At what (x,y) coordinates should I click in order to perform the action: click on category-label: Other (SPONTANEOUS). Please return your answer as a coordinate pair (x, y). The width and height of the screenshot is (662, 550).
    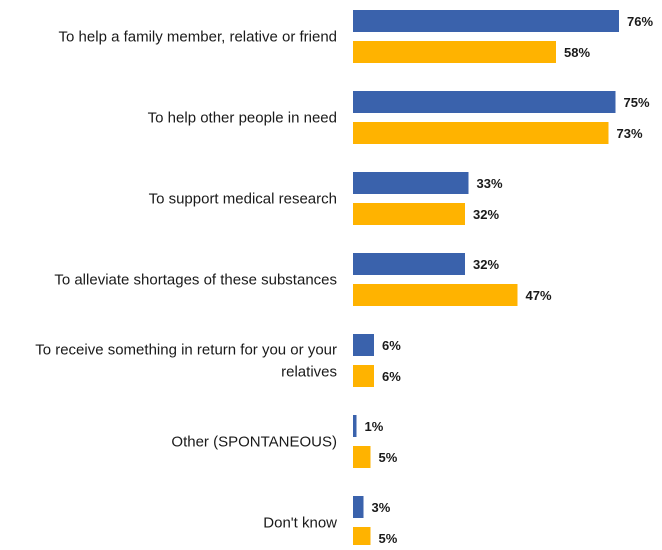
    Looking at the image, I should click on (254, 442).